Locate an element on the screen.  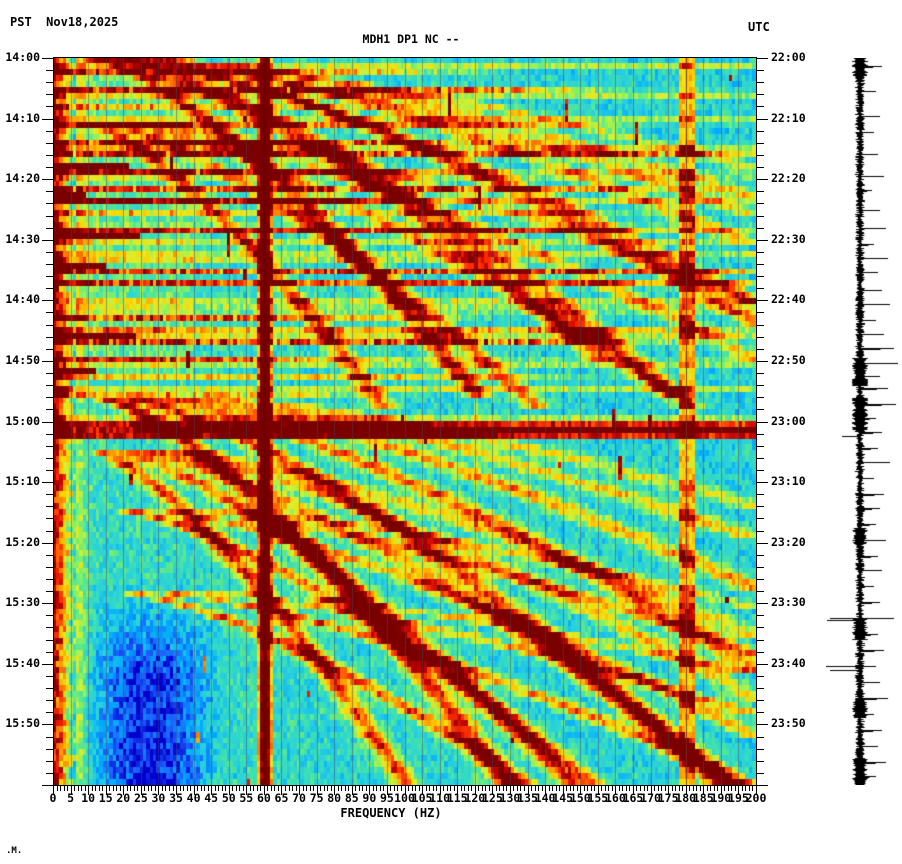
x-tick-label: 0 is located at coordinates (53, 798).